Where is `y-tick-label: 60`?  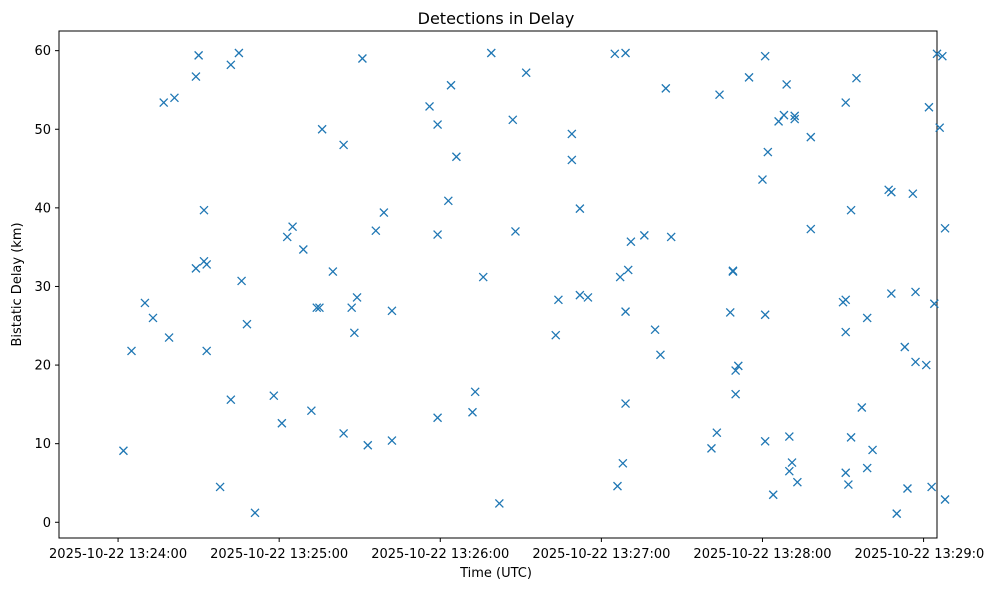 y-tick-label: 60 is located at coordinates (42, 51).